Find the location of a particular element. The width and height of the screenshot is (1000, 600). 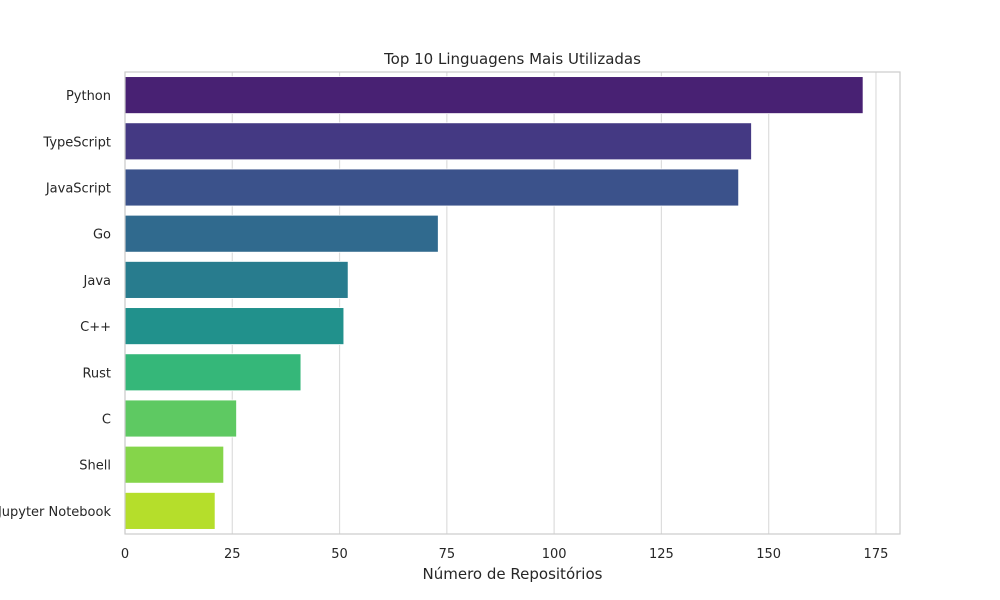

bar-rust is located at coordinates (213, 372).